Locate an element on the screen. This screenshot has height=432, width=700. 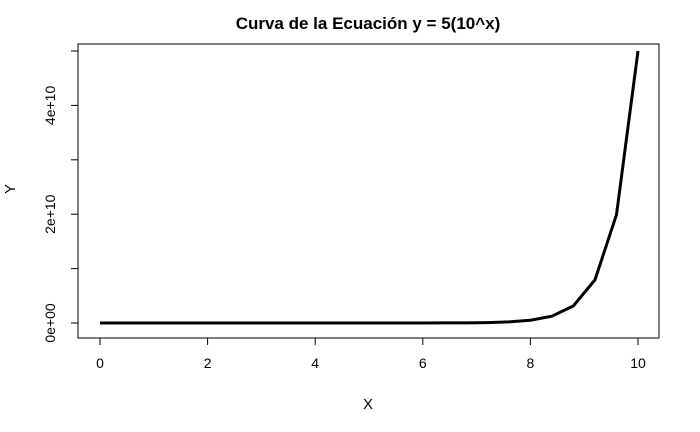
y-tick-label: 4e+10 is located at coordinates (50, 106).